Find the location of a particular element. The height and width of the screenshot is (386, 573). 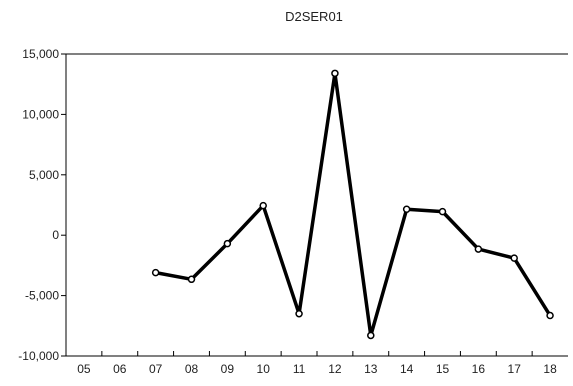

x-tick-label: 17 is located at coordinates (515, 369).